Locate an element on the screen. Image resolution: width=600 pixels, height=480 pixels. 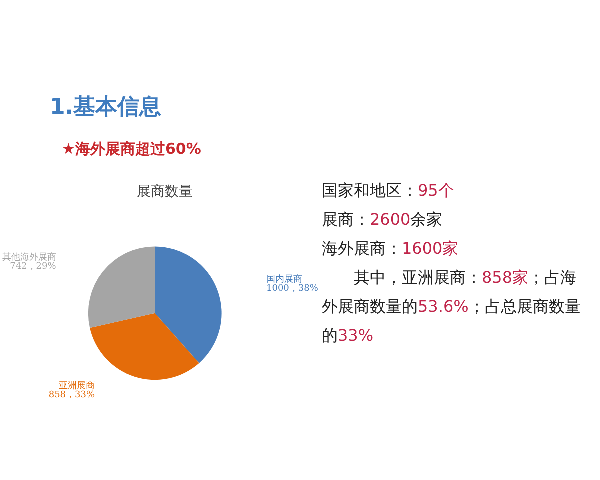
slice-label: 其他海外展商 is located at coordinates (29, 257).